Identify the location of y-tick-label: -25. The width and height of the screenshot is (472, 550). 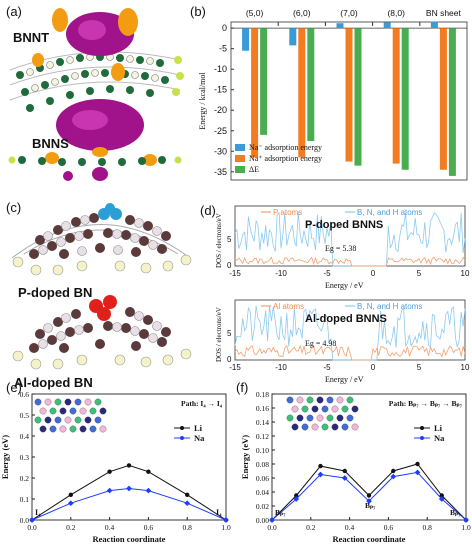
(220, 131).